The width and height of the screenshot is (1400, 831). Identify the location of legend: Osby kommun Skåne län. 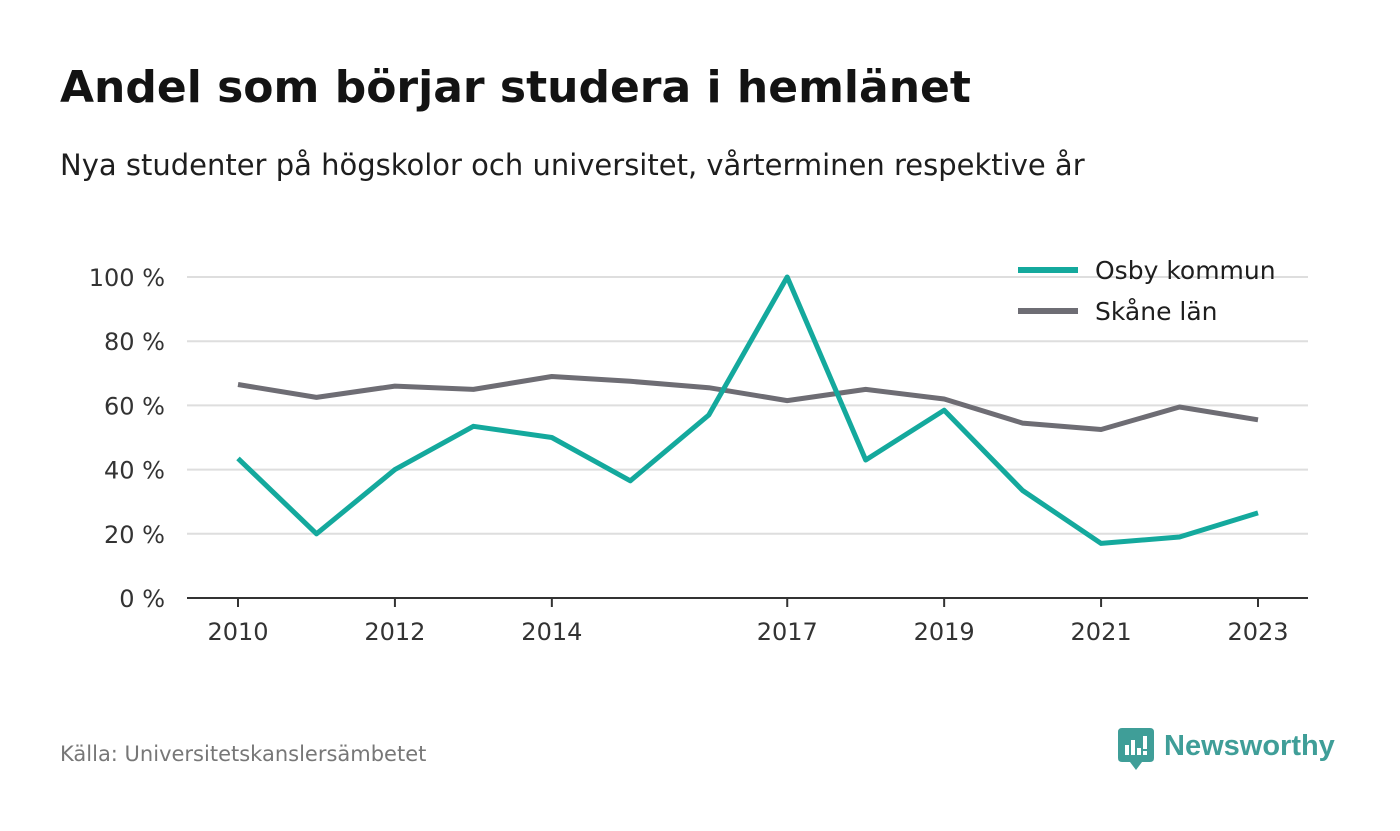
(1147, 291).